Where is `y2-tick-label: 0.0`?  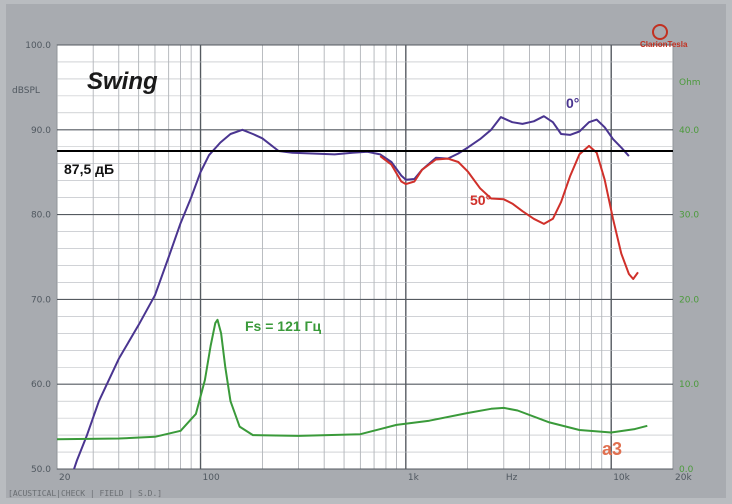
y2-tick-label: 0.0 is located at coordinates (686, 470).